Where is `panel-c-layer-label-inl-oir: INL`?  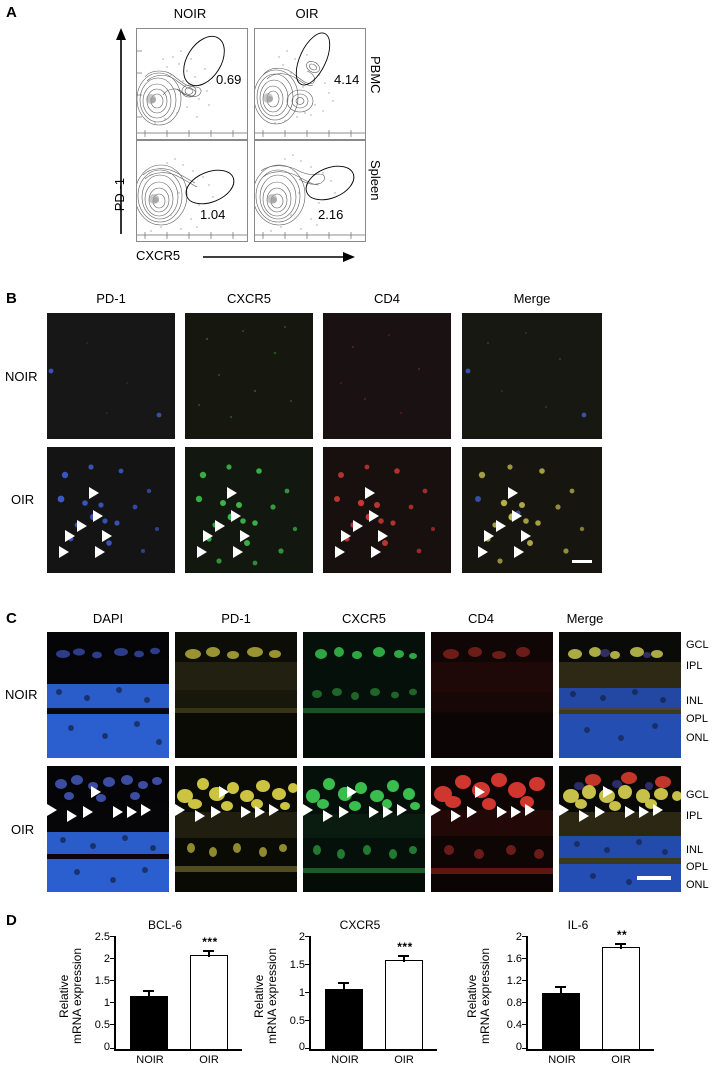
panel-c-layer-label-inl-oir: INL is located at coordinates (695, 850).